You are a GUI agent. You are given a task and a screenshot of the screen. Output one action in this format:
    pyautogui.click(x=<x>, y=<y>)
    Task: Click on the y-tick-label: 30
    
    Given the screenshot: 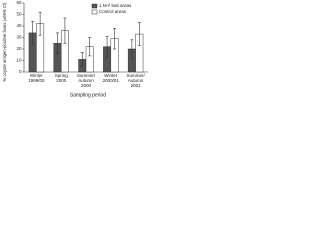 What is the action you would take?
    pyautogui.click(x=19, y=37)
    